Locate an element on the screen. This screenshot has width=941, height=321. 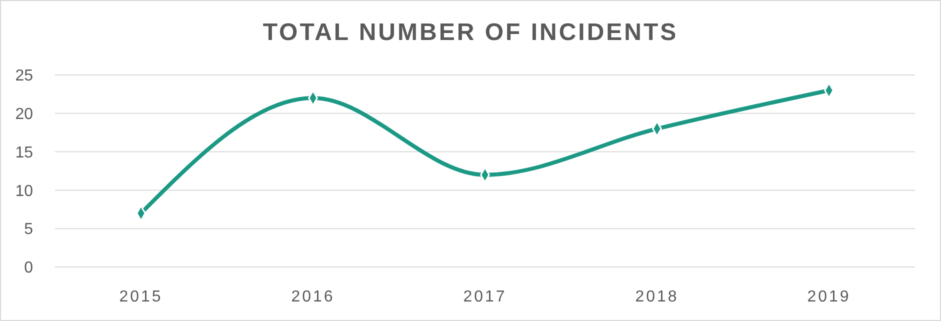
y-tick-label: 20 is located at coordinates (24, 114).